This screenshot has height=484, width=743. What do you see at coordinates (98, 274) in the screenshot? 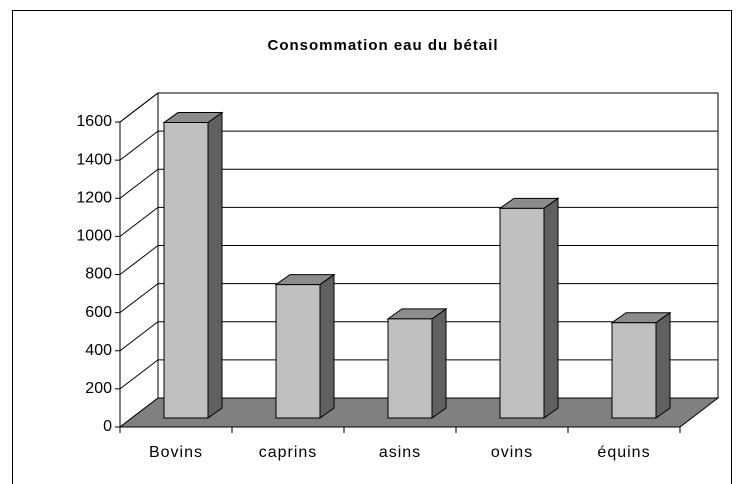
I see `y-tick-label: 800` at bounding box center [98, 274].